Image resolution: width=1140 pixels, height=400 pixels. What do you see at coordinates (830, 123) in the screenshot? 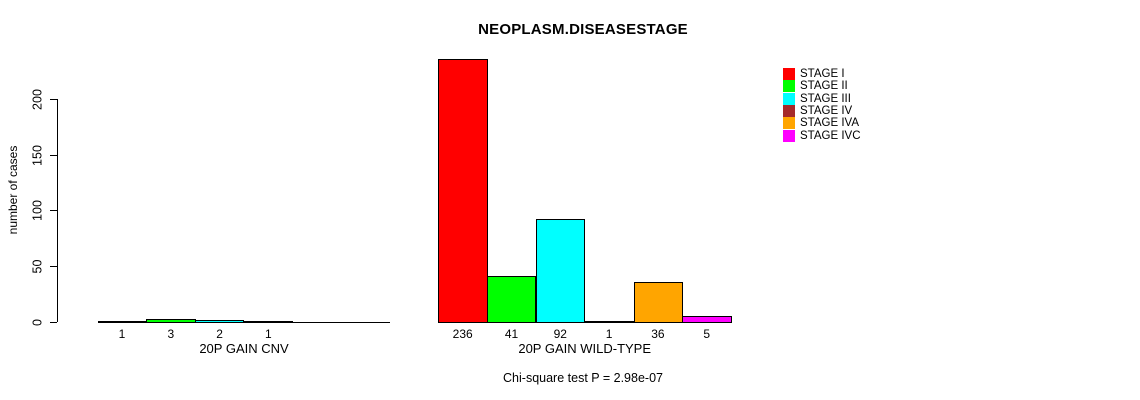
I see `legend-label: STAGE IVA` at bounding box center [830, 123].